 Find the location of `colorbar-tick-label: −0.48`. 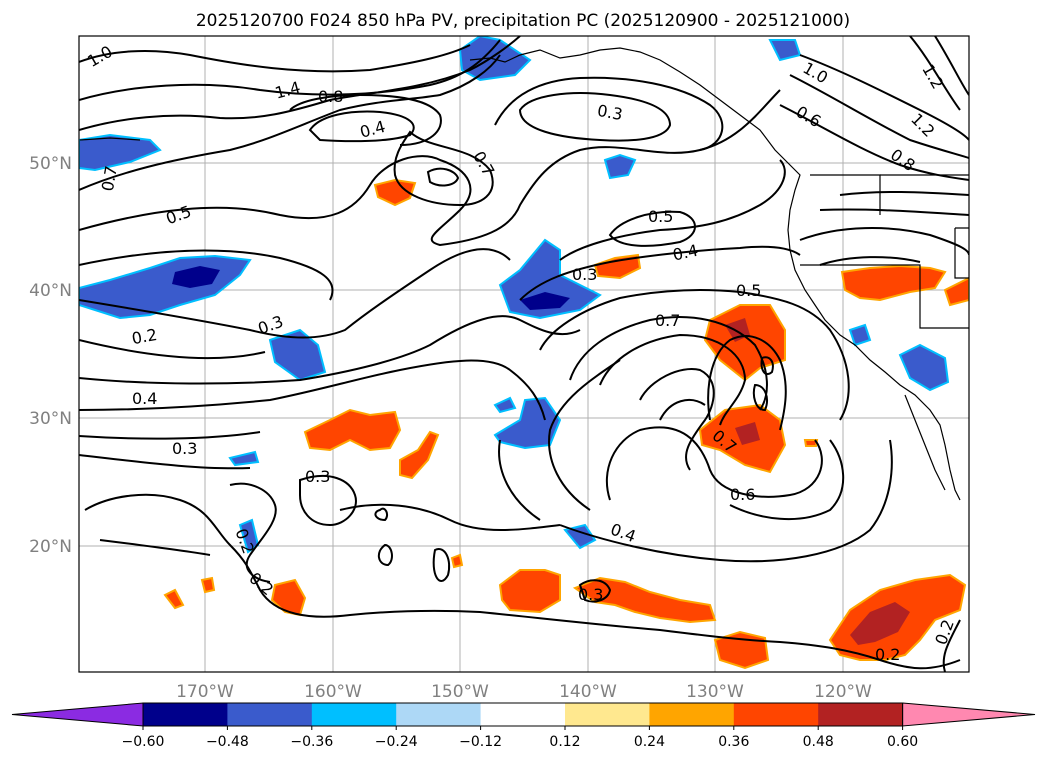

colorbar-tick-label: −0.48 is located at coordinates (227, 742).